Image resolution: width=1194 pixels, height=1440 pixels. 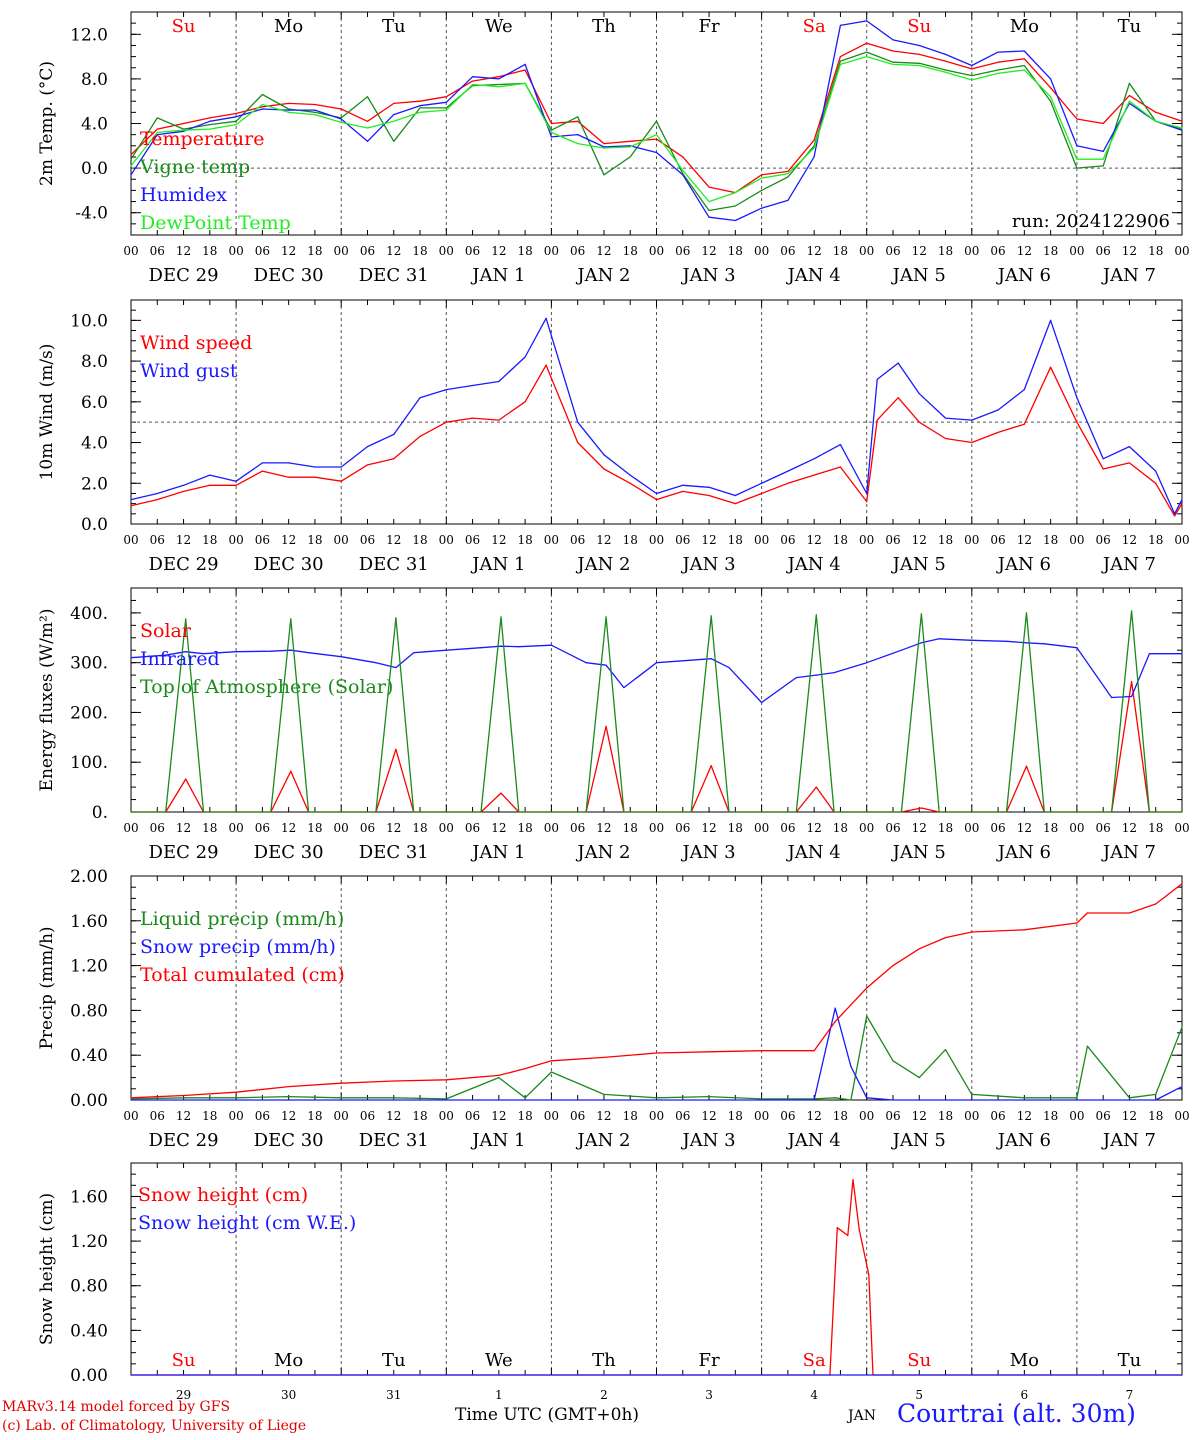 I want to click on date-label: DEC 31, so click(x=394, y=1140).